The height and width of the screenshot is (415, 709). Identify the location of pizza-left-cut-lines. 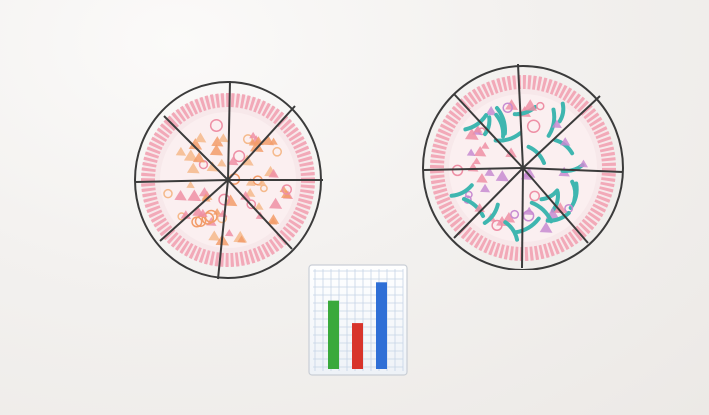
(228, 180).